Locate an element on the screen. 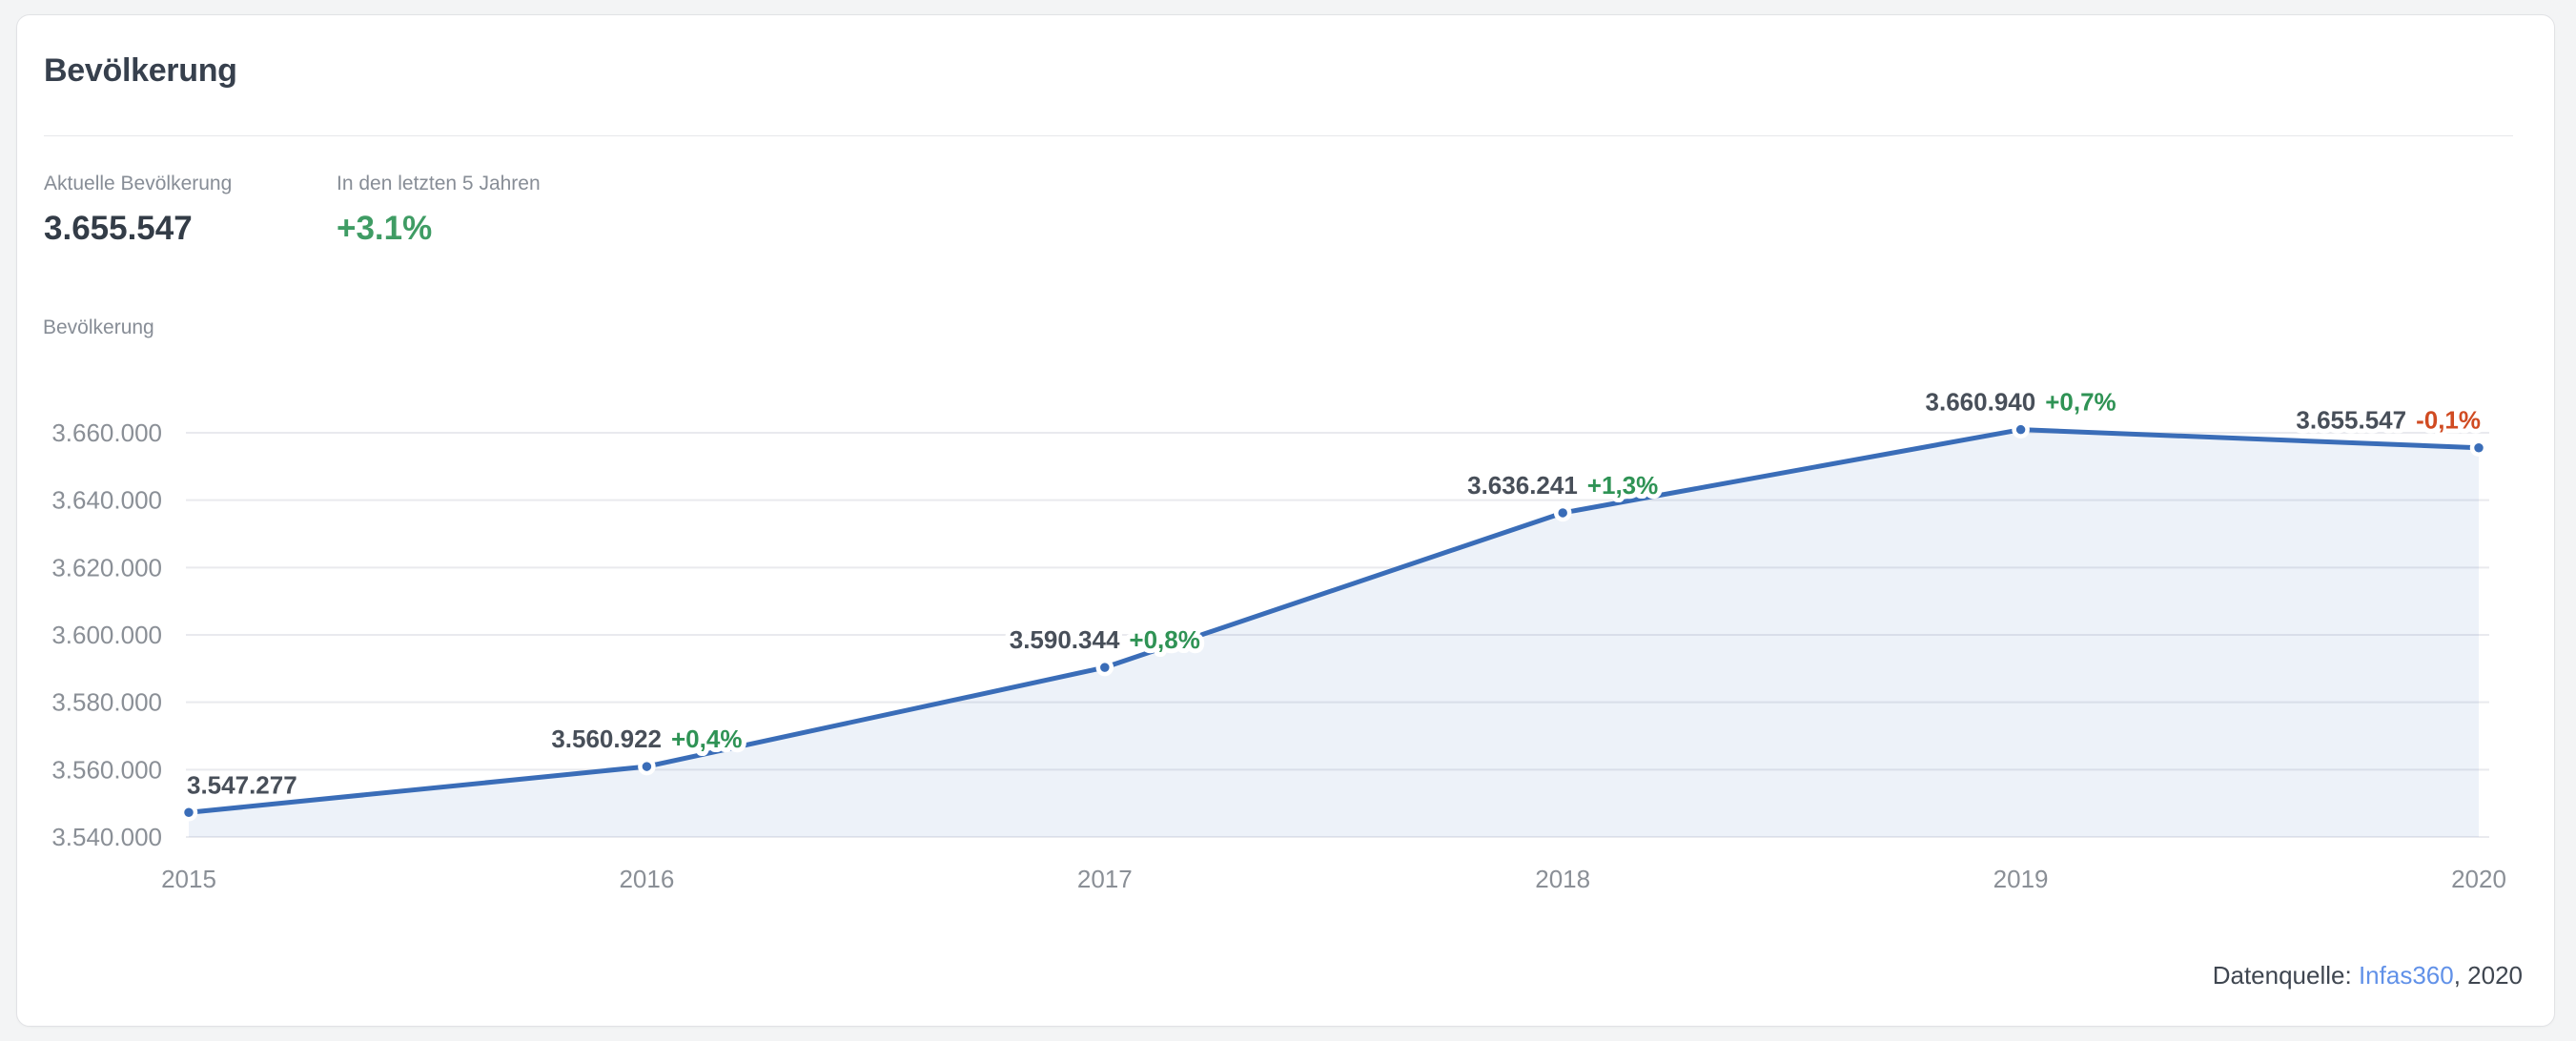  header-divider is located at coordinates (1279, 135).